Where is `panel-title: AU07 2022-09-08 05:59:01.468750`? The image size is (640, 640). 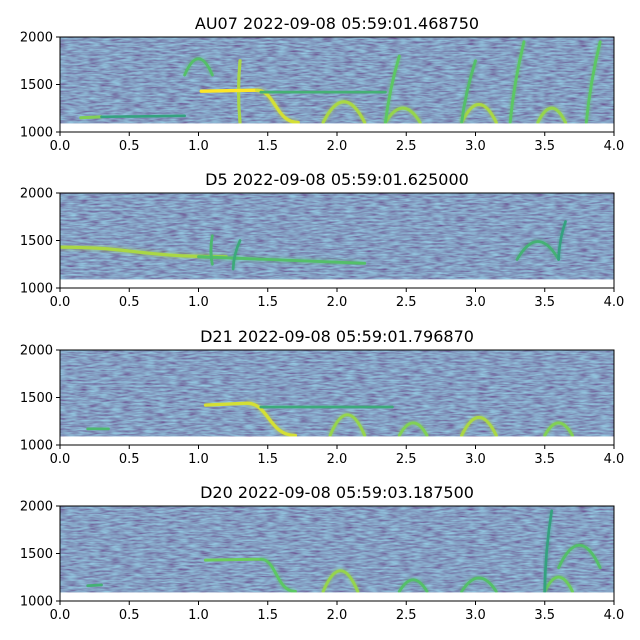
panel-title: AU07 2022-09-08 05:59:01.468750 is located at coordinates (337, 23).